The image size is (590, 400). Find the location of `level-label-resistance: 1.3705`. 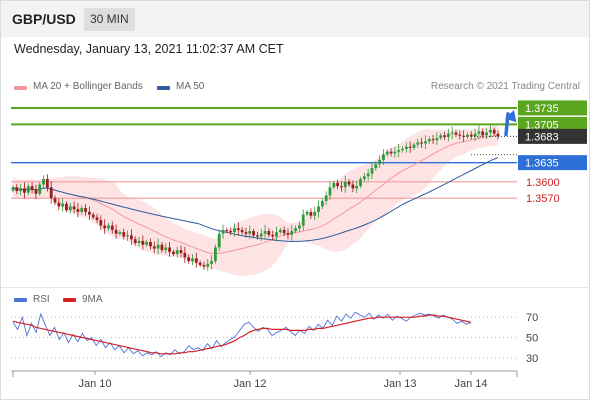

level-label-resistance: 1.3705 is located at coordinates (542, 125).